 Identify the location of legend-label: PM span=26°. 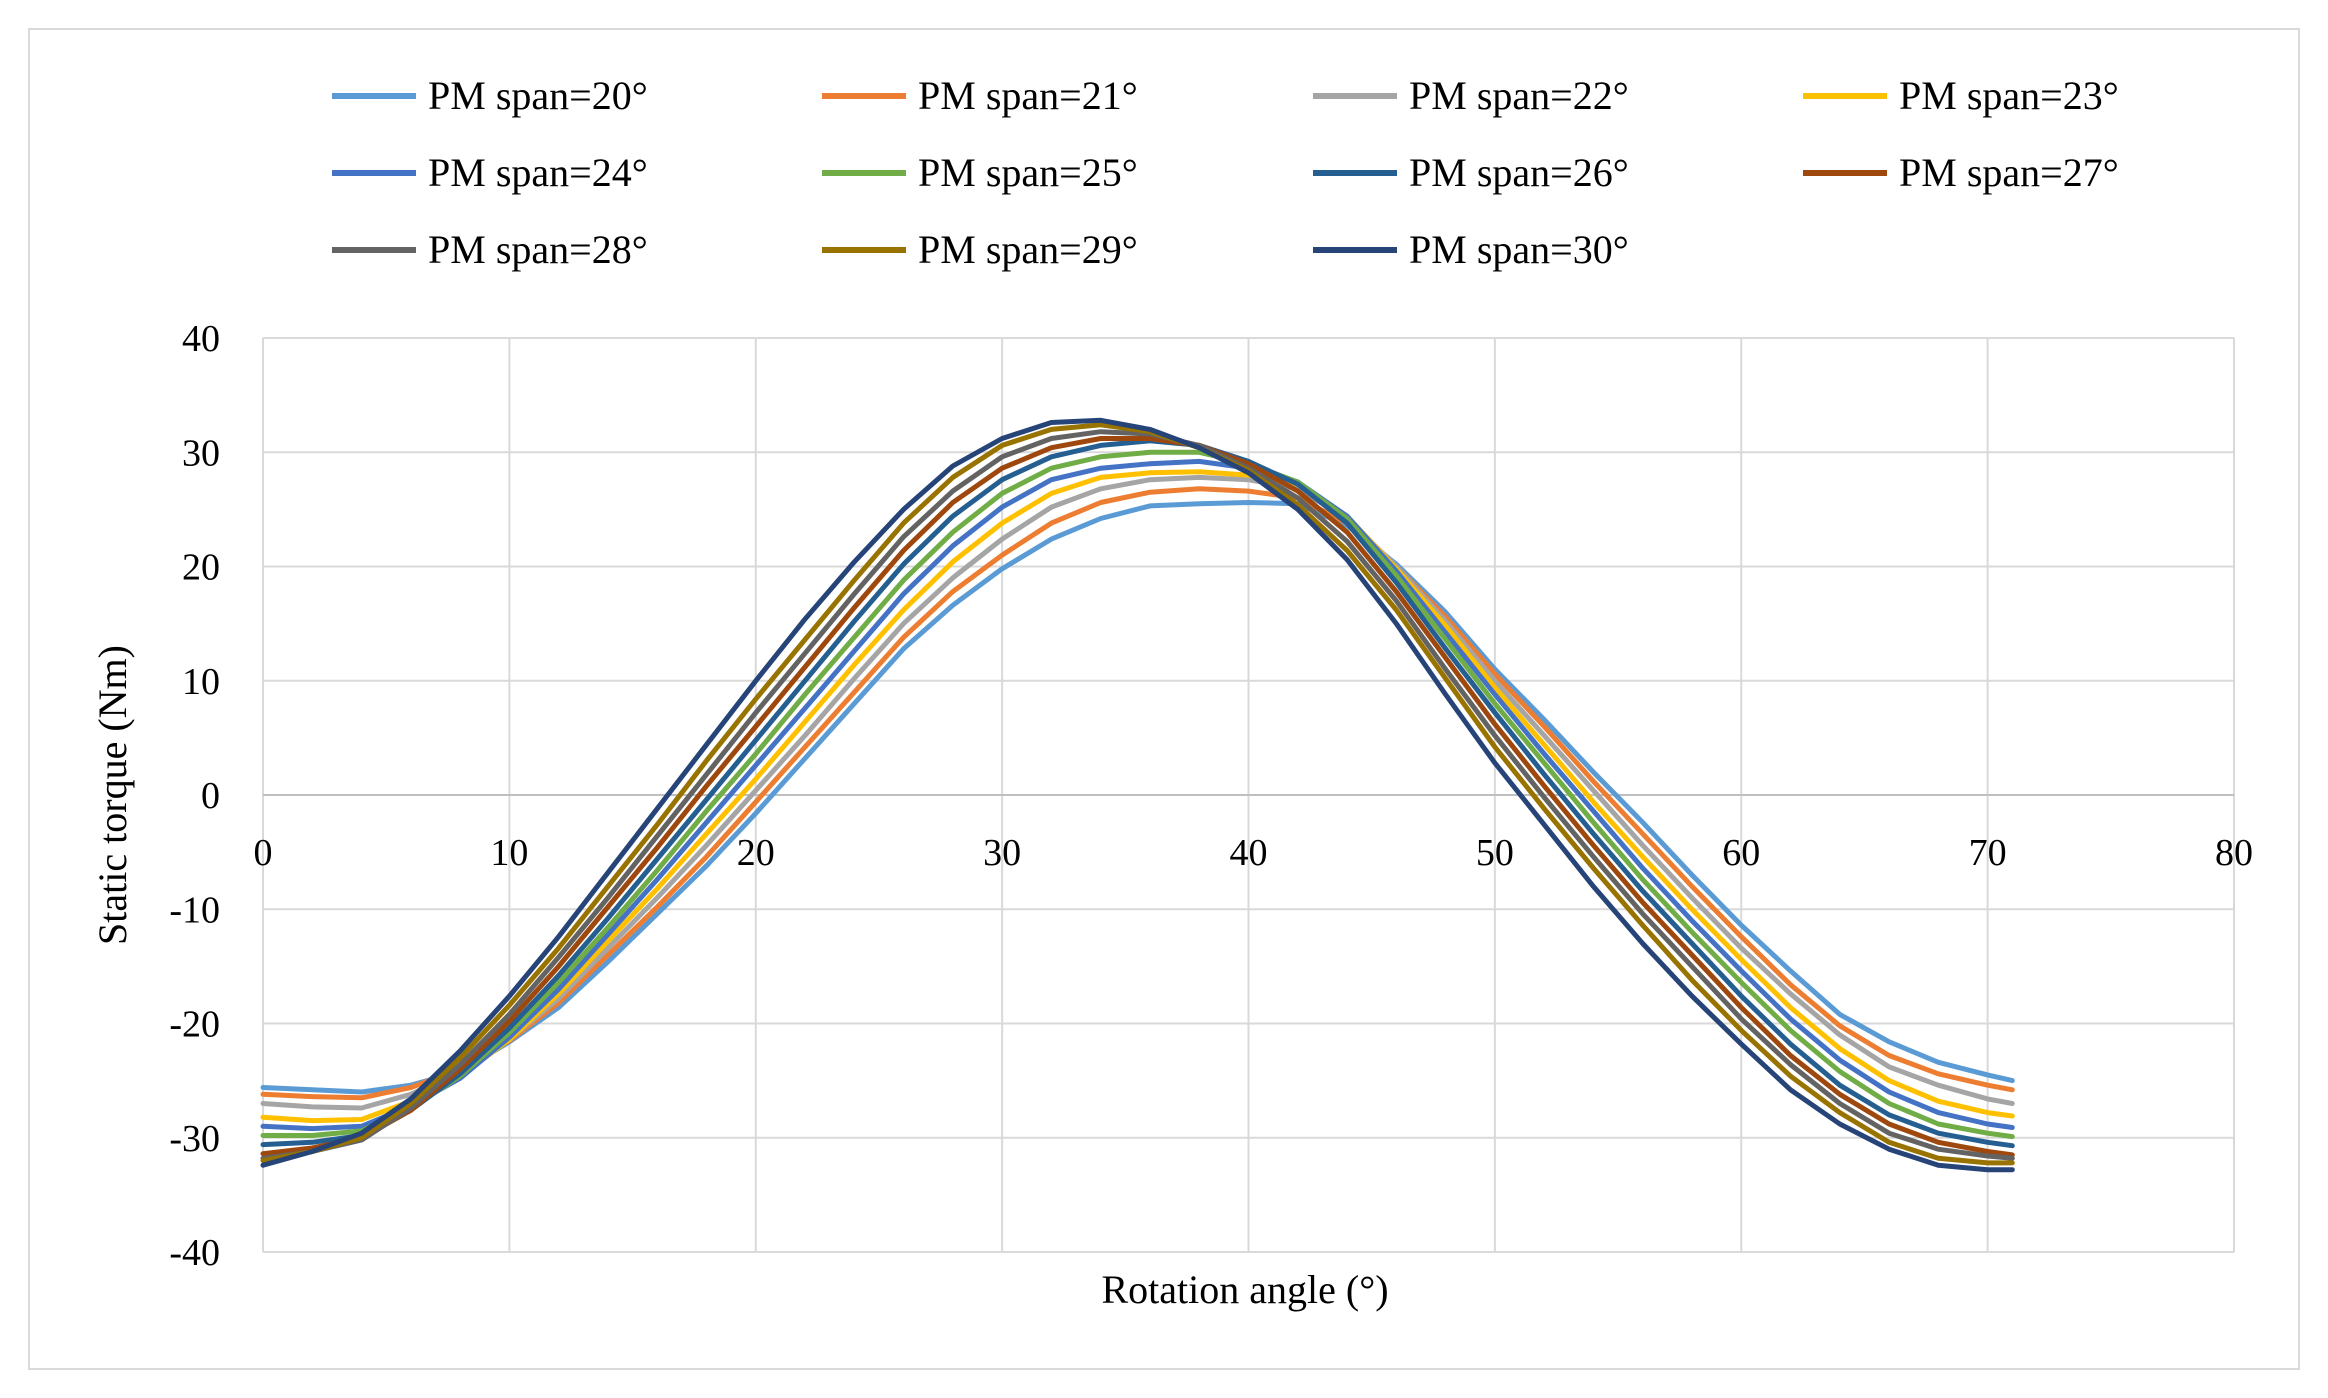
(1519, 172).